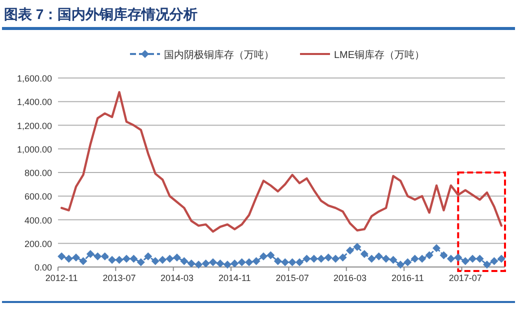  What do you see at coordinates (34, 125) in the screenshot?
I see `y-tick-label: 1,200.00` at bounding box center [34, 125].